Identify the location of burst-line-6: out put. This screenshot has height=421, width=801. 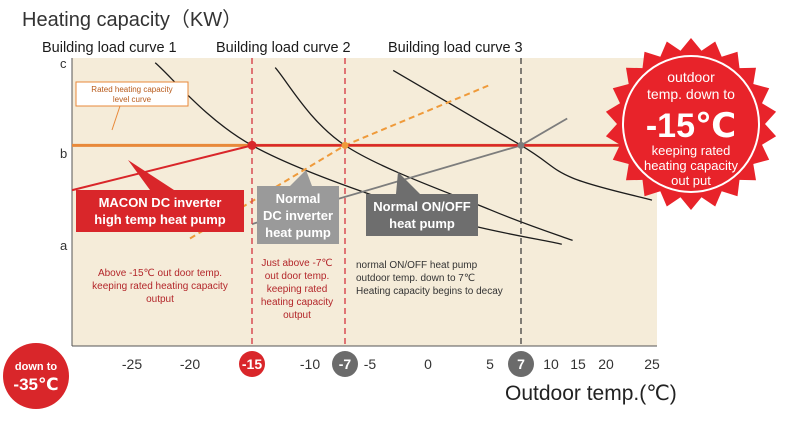
(691, 180).